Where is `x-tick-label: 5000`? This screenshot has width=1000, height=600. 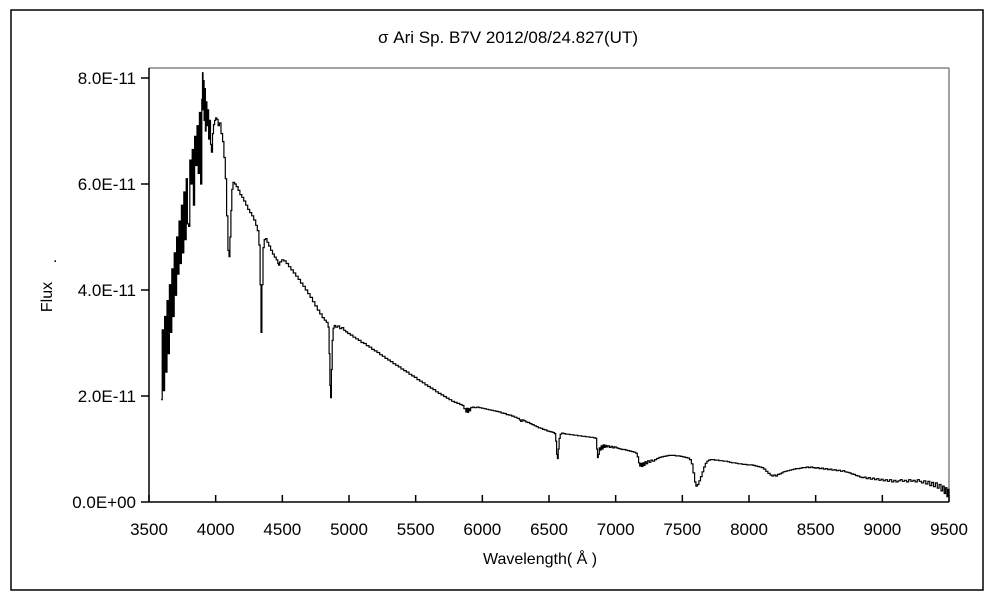
x-tick-label: 5000 is located at coordinates (349, 529).